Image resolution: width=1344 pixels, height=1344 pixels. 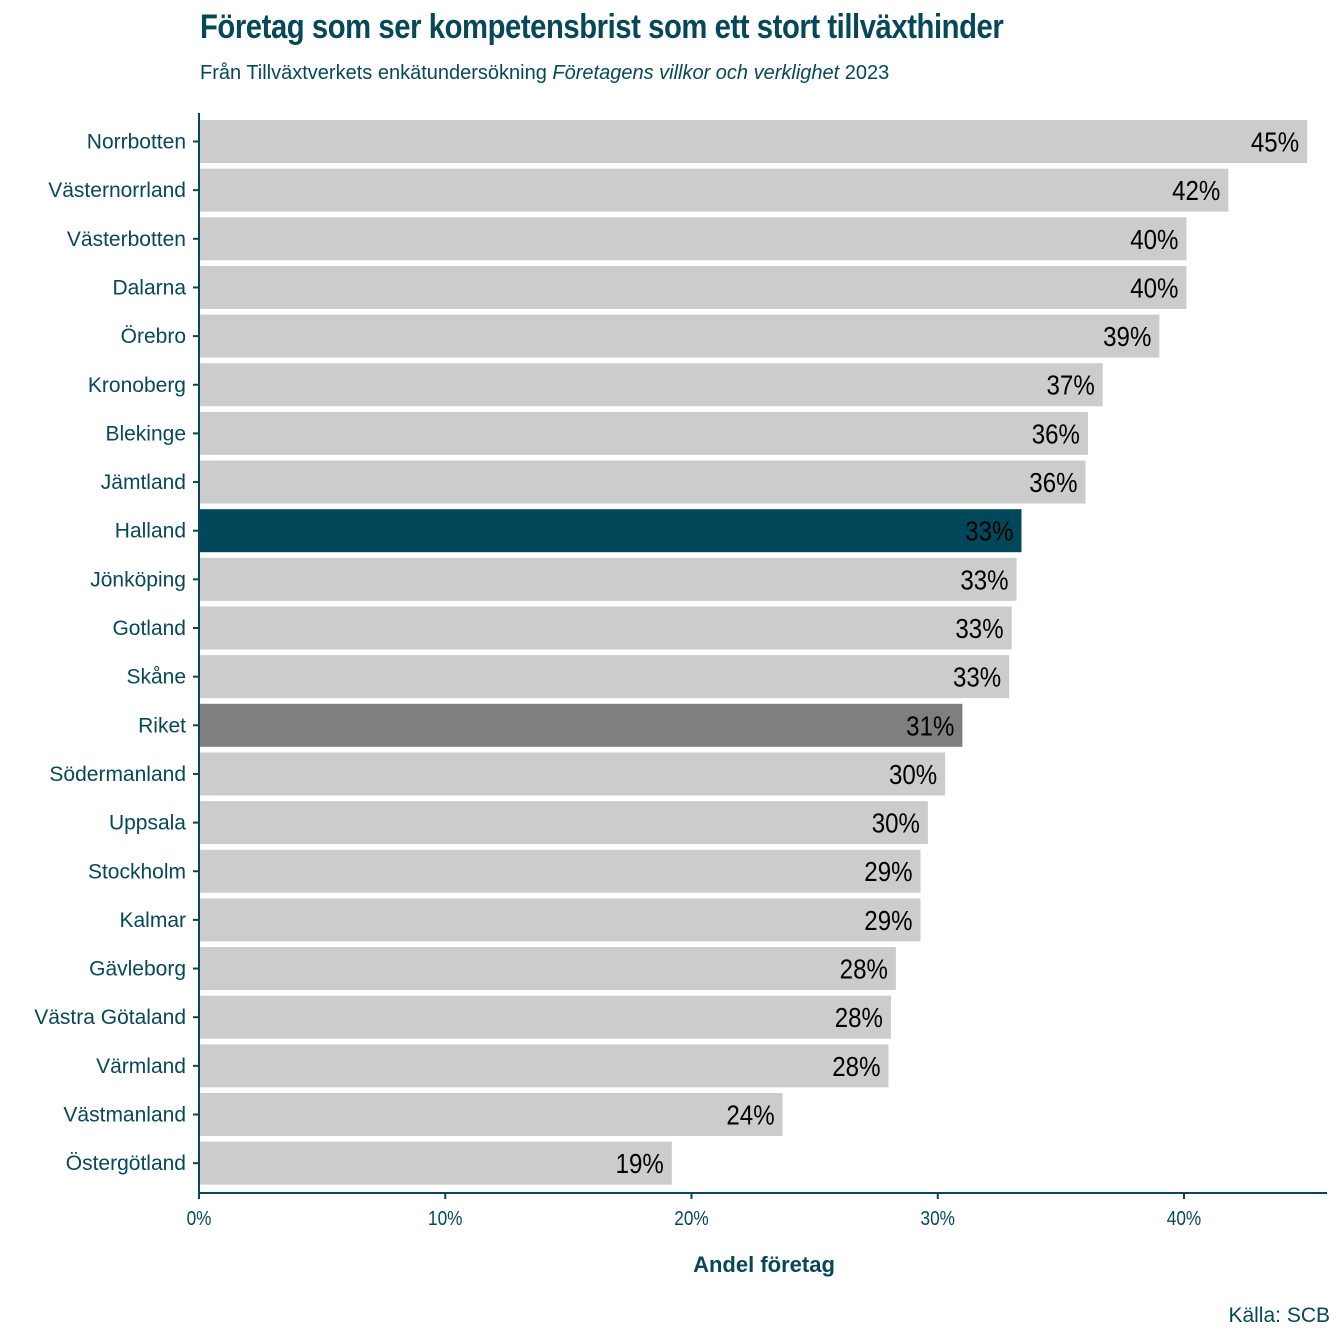 I want to click on y-tick-label-halland: Halland, so click(x=150, y=531).